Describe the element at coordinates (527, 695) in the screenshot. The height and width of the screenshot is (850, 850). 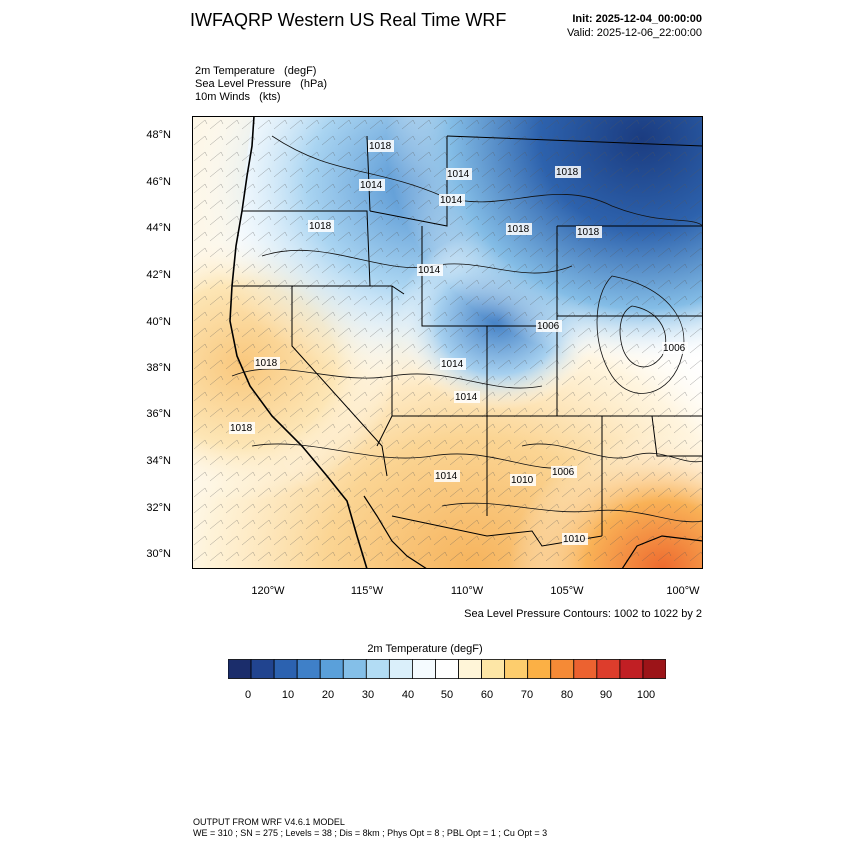
I see `colorbar-label: 70` at that location.